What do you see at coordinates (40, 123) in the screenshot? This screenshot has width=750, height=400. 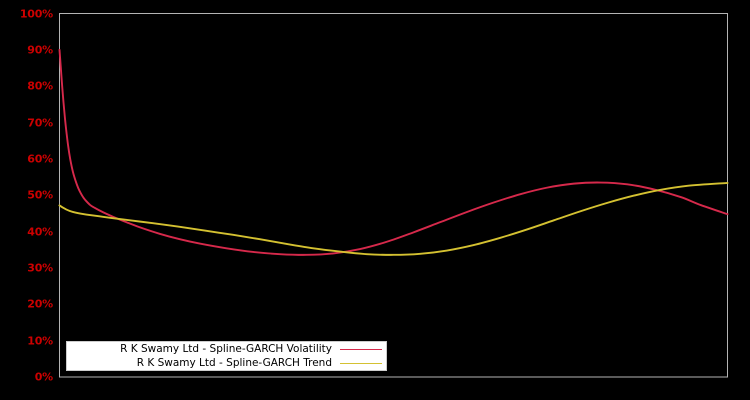 I see `y-tick-label: 70%` at bounding box center [40, 123].